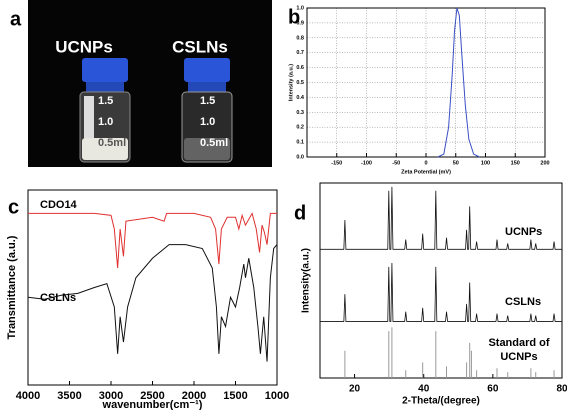 The image size is (567, 410). I want to click on x-tick-label: 150, so click(515, 163).